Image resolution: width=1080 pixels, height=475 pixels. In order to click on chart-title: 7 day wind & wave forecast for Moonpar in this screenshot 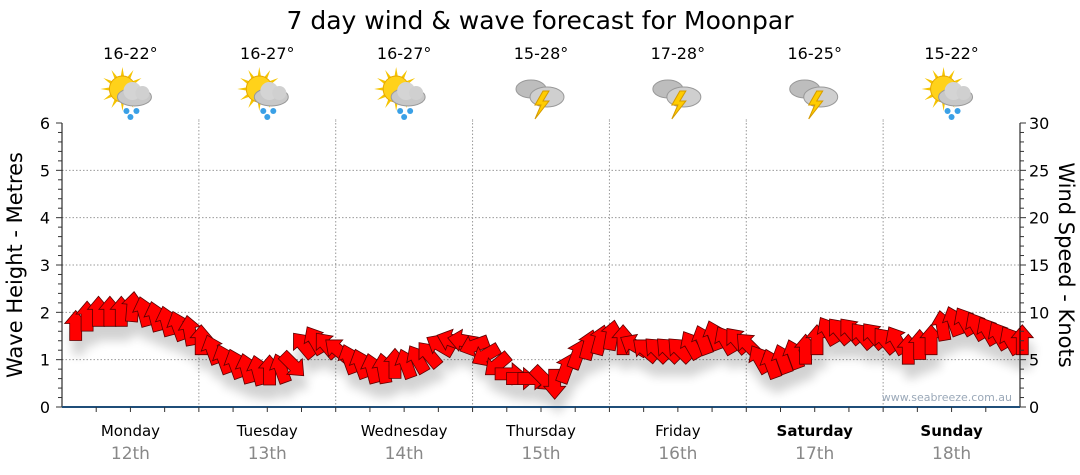, I will do `click(540, 20)`.